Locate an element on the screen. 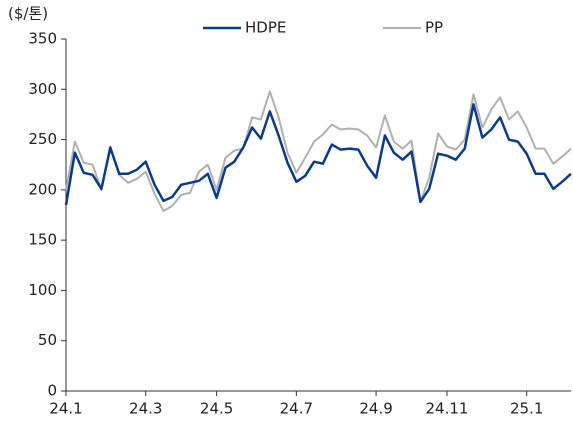 This screenshot has height=427, width=573. legend-label: PP is located at coordinates (434, 28).